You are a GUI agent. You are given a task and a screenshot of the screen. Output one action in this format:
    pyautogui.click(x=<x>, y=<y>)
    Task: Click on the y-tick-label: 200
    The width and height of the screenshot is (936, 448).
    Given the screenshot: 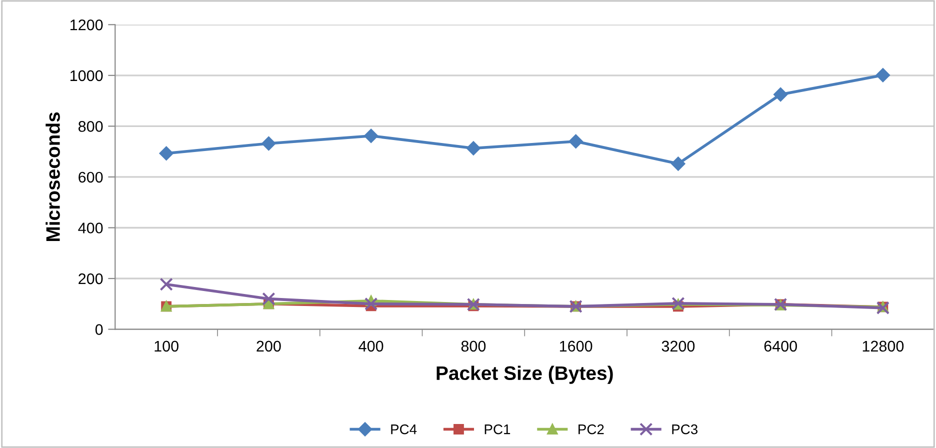 What is the action you would take?
    pyautogui.click(x=90, y=278)
    